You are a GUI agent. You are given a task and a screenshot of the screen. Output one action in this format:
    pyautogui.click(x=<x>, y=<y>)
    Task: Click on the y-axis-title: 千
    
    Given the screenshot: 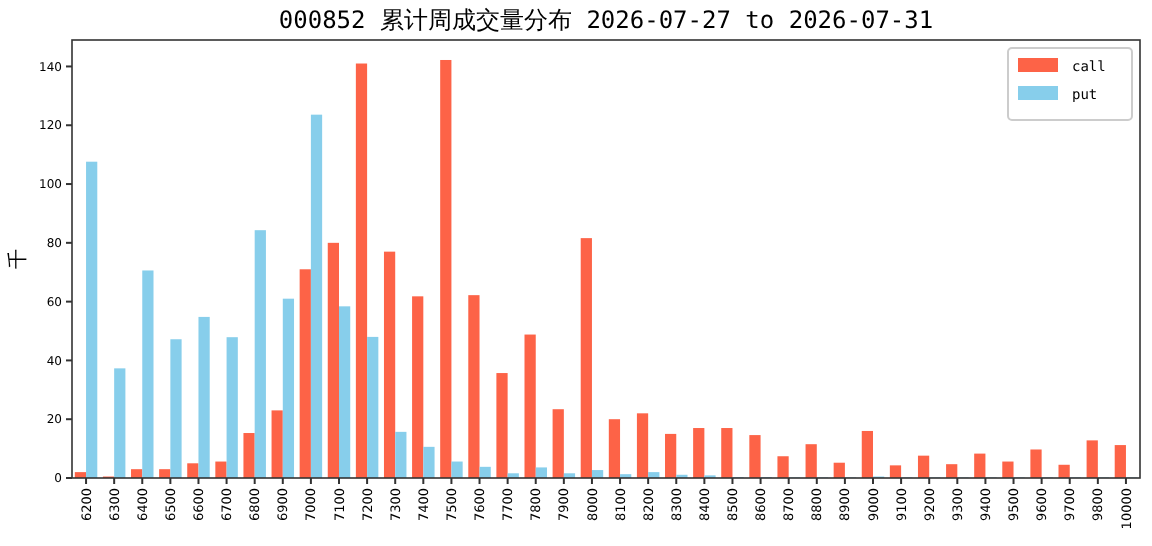 What is the action you would take?
    pyautogui.click(x=18, y=259)
    